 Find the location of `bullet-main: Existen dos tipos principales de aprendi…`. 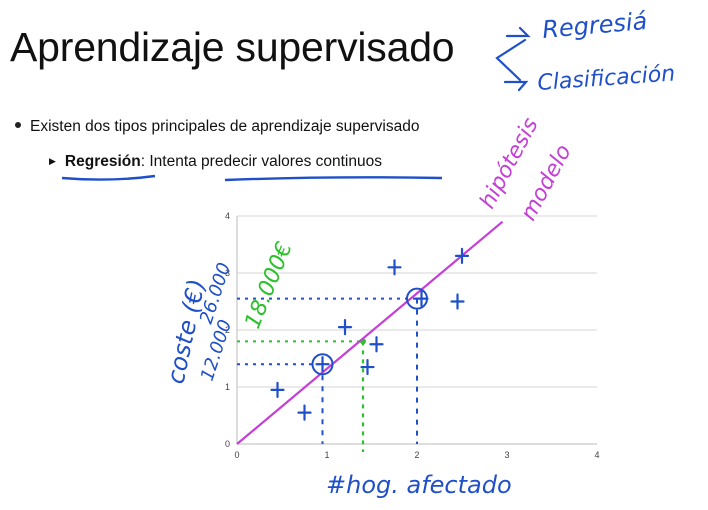

bullet-main: Existen dos tipos principales de aprendi… is located at coordinates (217, 127).